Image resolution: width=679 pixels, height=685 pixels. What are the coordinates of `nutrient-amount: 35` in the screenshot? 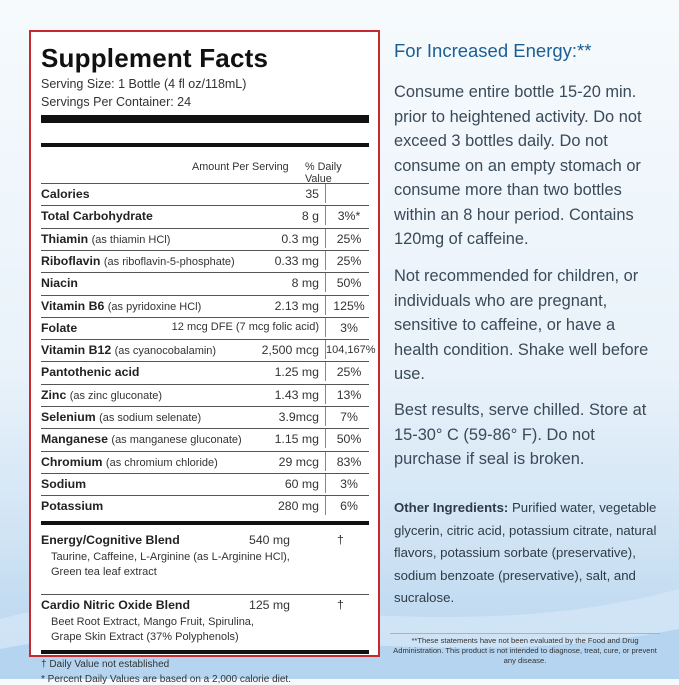 It's located at (312, 194).